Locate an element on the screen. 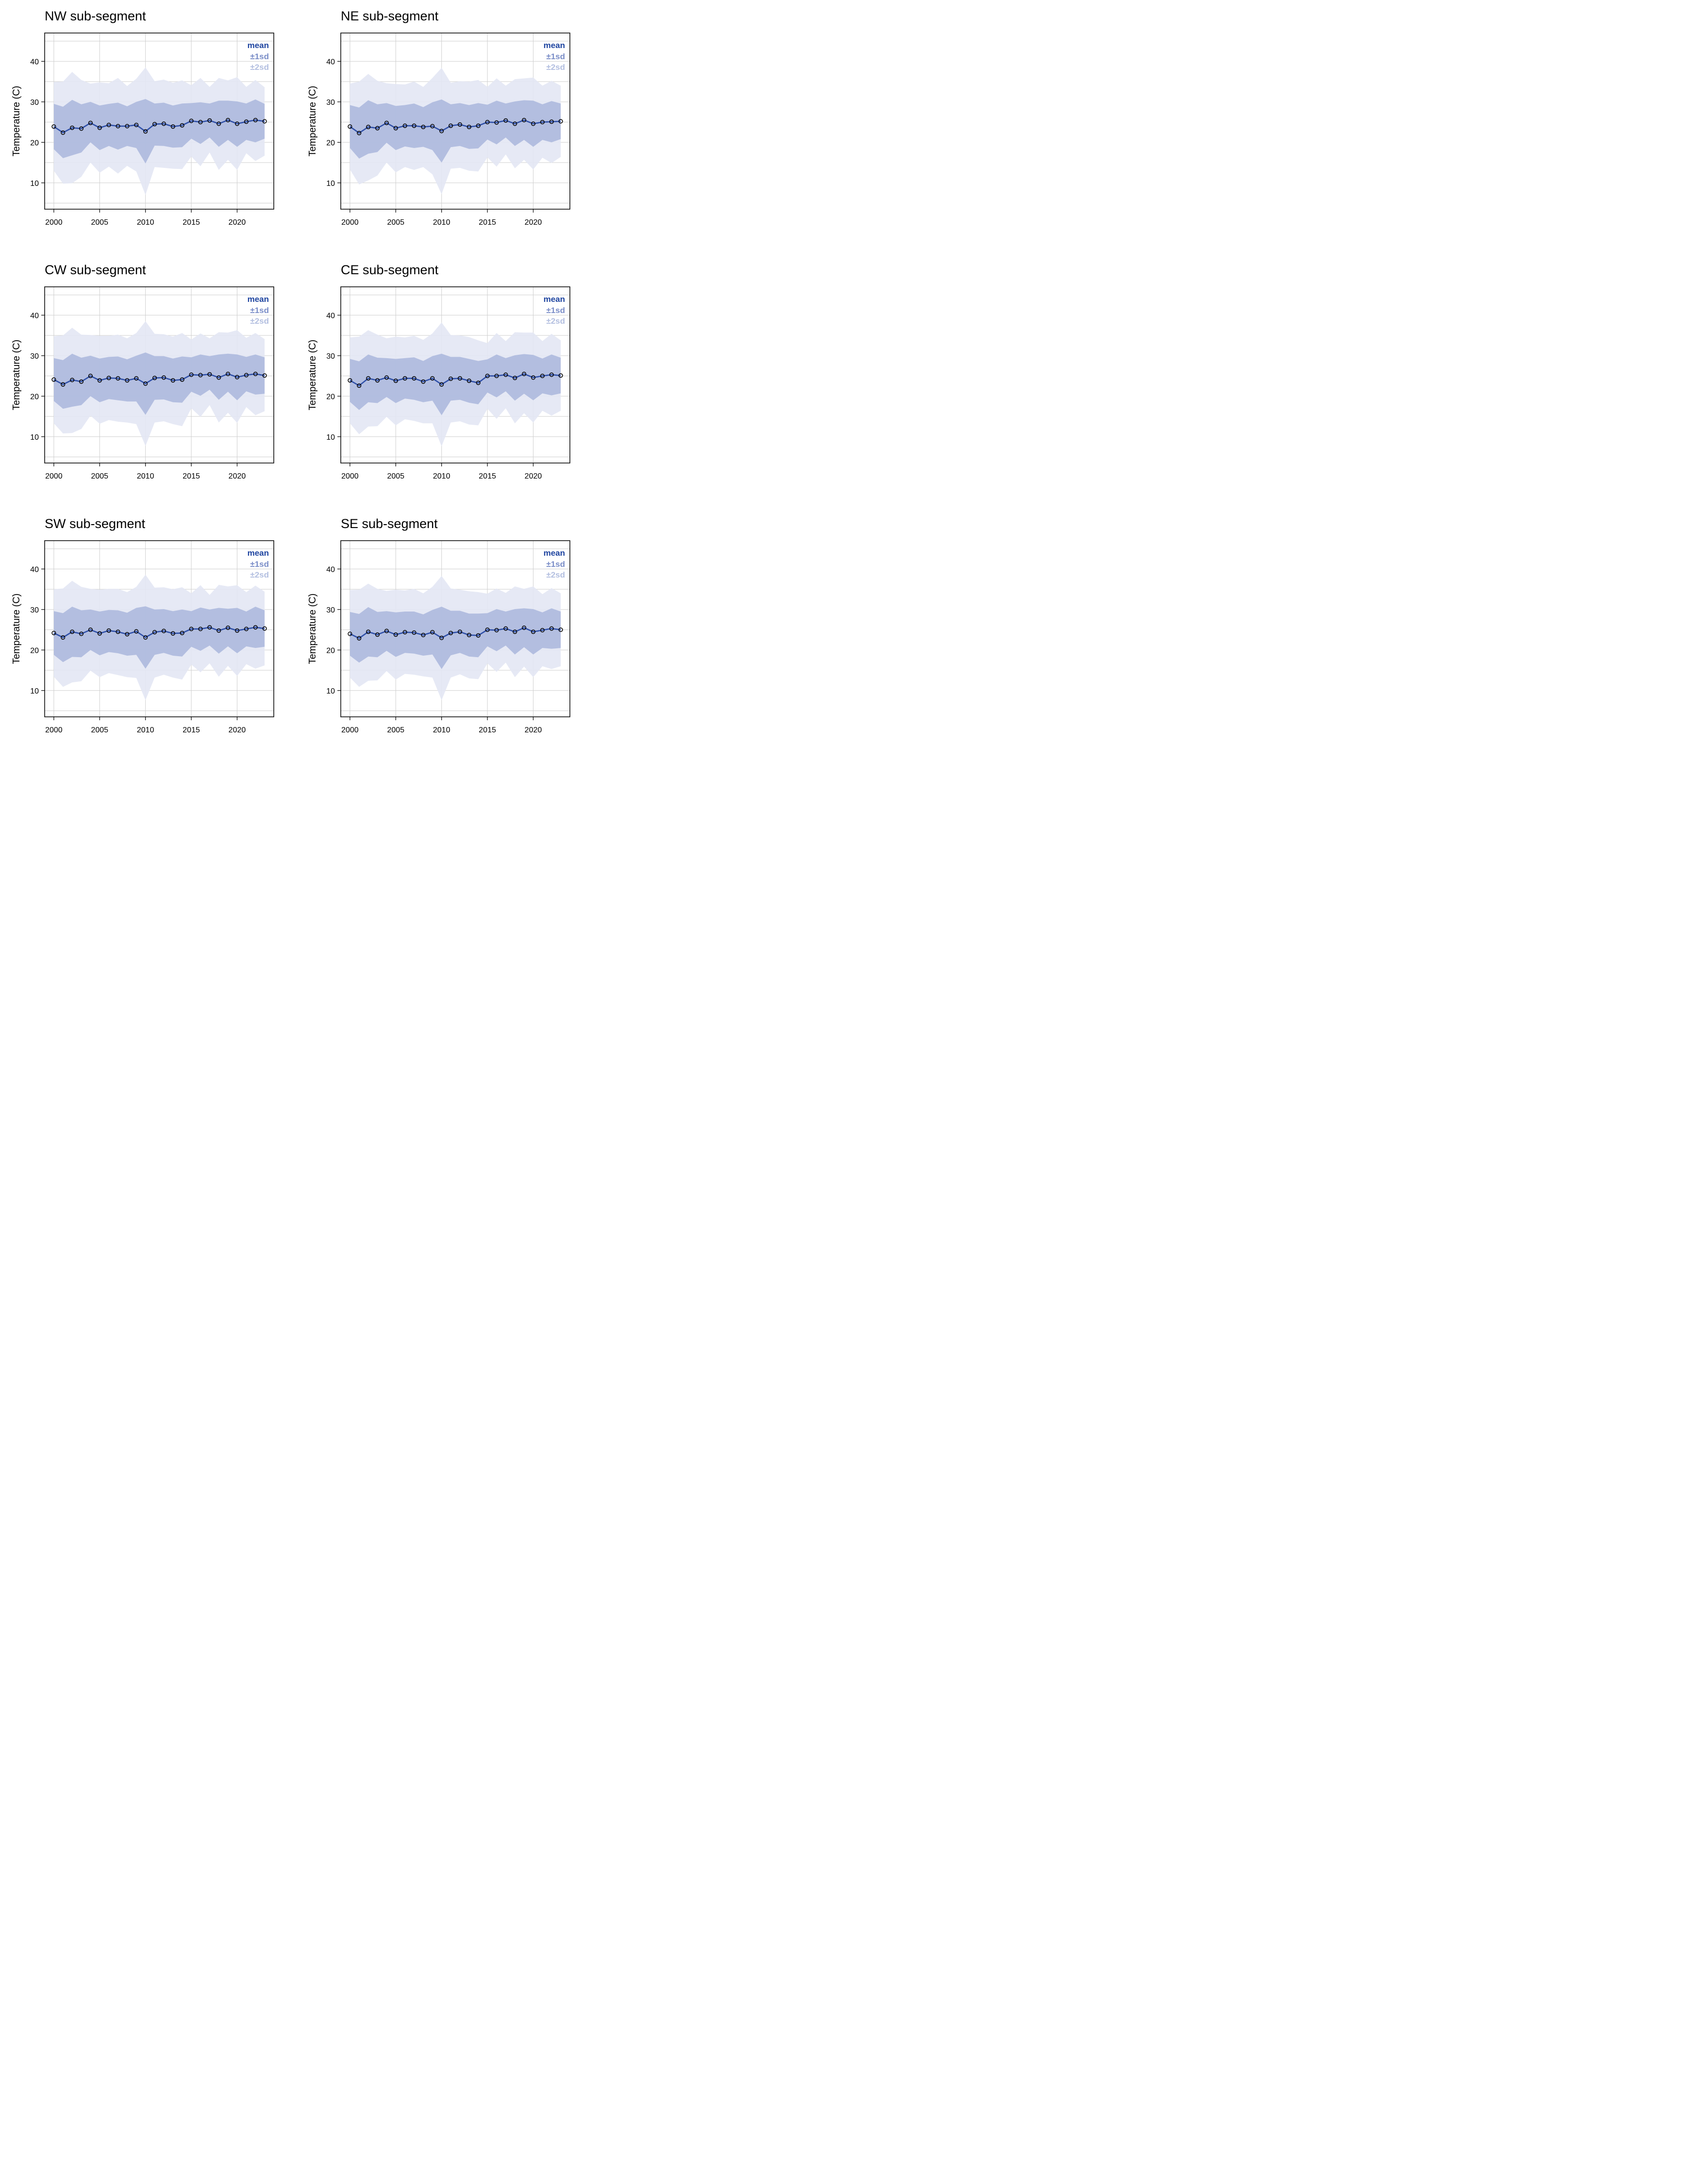 The image size is (1699, 2184). legend-1sd: ±1sd is located at coordinates (259, 564).